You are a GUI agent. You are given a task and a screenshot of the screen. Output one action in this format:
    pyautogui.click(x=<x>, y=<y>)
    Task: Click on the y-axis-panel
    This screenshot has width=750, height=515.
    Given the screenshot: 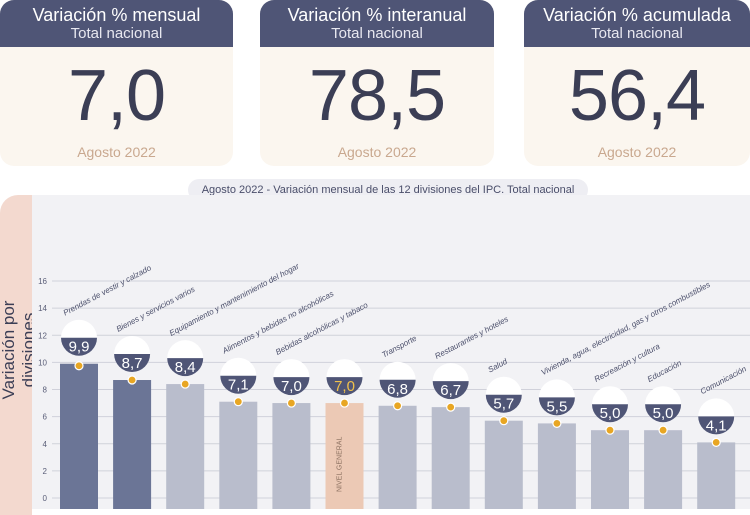 What is the action you would take?
    pyautogui.click(x=16, y=355)
    